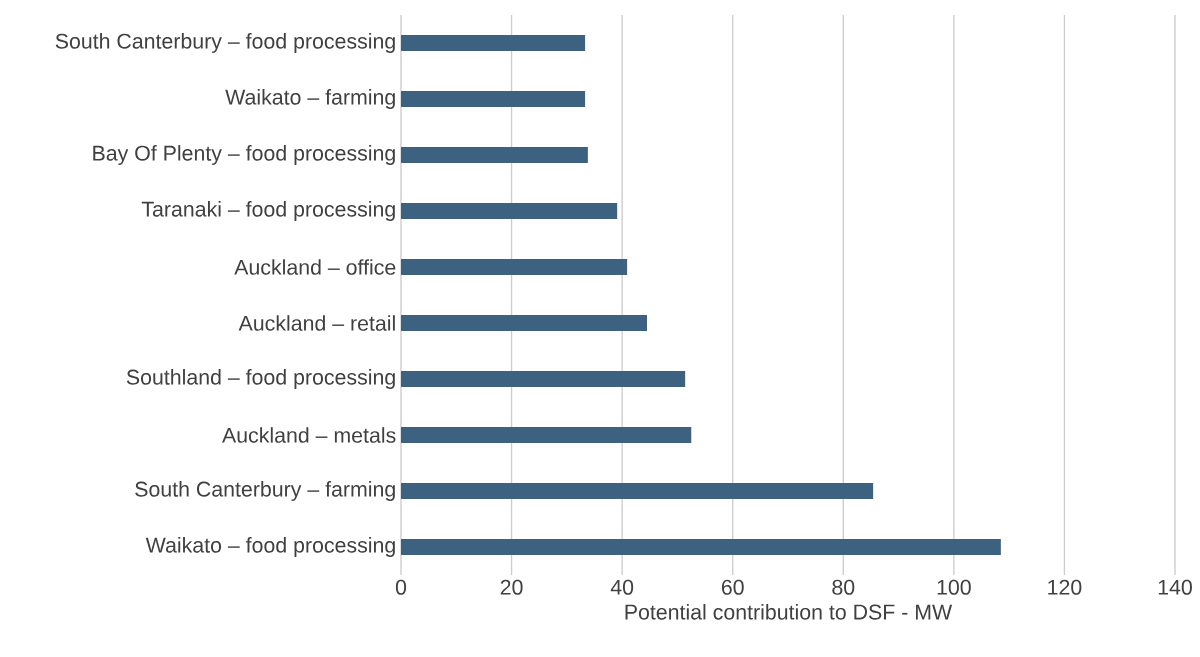 Image resolution: width=1200 pixels, height=657 pixels. Describe the element at coordinates (260, 379) in the screenshot. I see `y-tick-label: Southland – food processing` at that location.